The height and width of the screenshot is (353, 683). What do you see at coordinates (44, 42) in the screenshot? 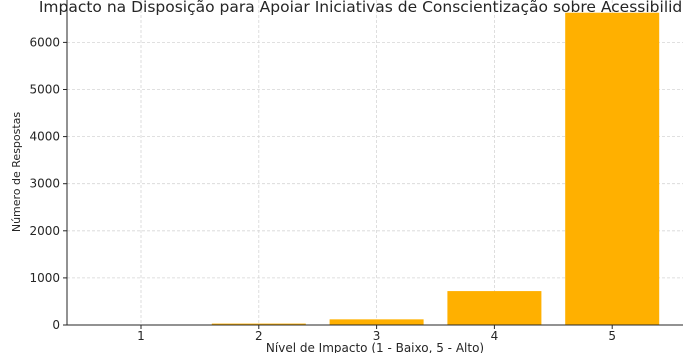
I see `y-tick-label: 6000` at bounding box center [44, 42].